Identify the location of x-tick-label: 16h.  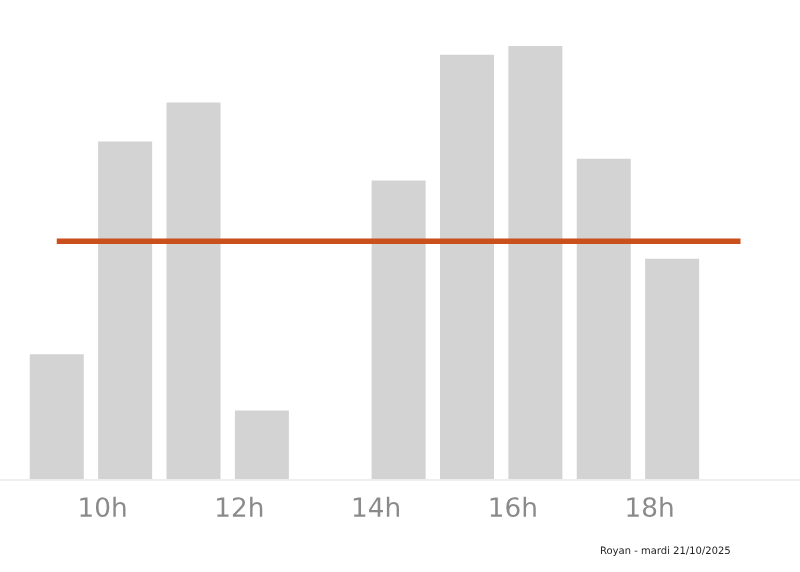
(513, 507).